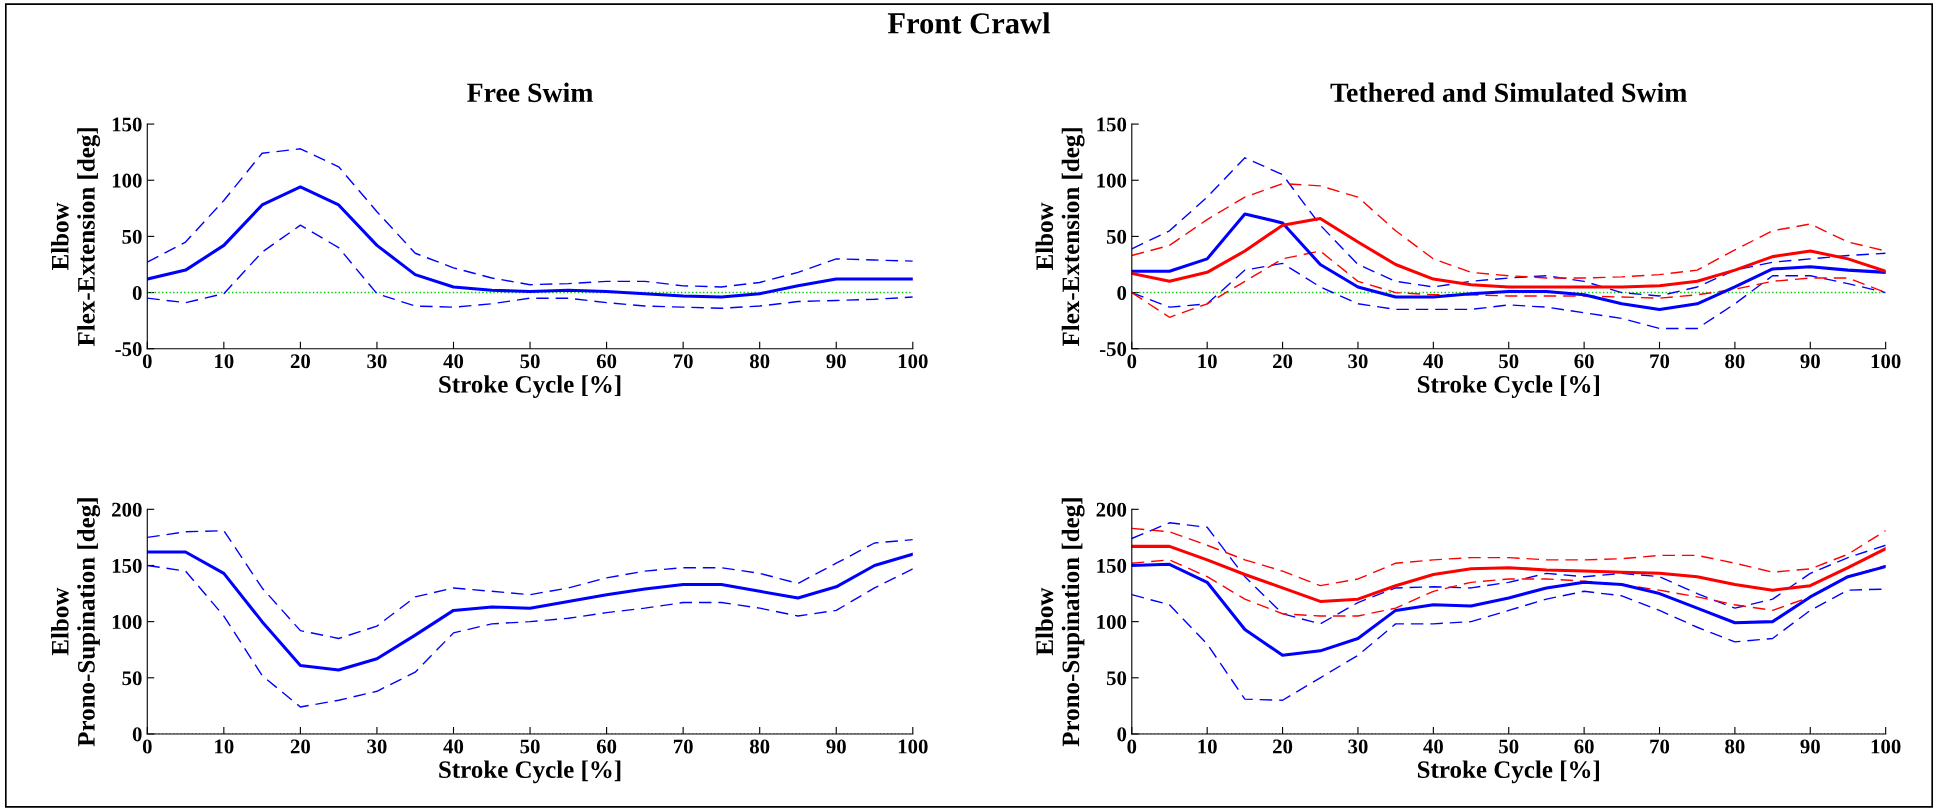  Describe the element at coordinates (530, 92) in the screenshot. I see `chart-title: Free Swim` at that location.